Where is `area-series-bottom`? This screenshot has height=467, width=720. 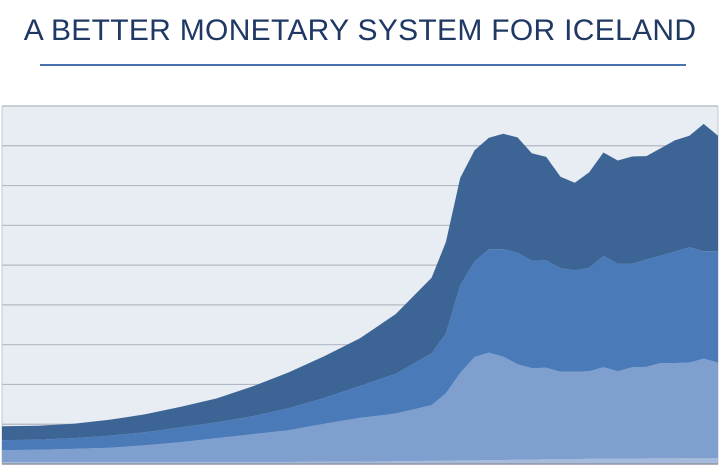
area-series-bottom is located at coordinates (360, 461).